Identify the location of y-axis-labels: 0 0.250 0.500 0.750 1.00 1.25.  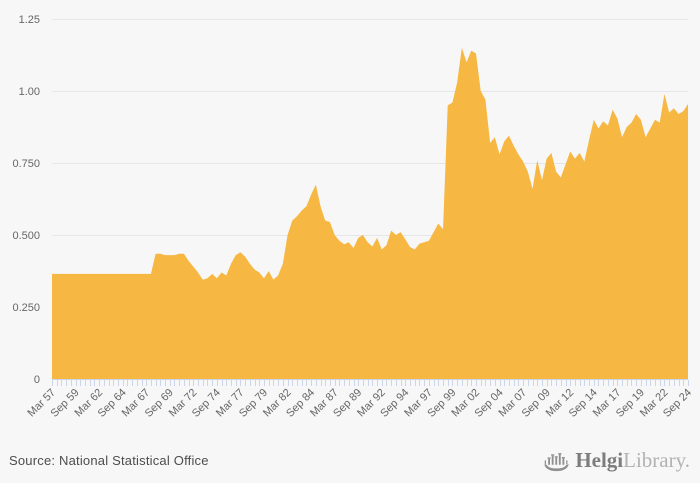
(26, 200).